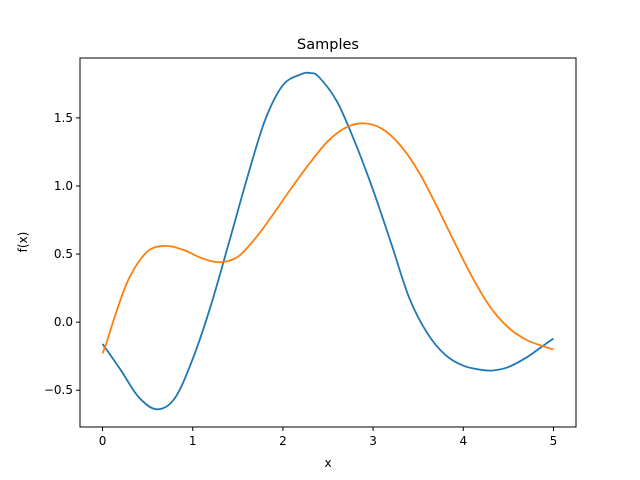 This screenshot has width=640, height=480. What do you see at coordinates (193, 441) in the screenshot?
I see `x-tick-label: 1` at bounding box center [193, 441].